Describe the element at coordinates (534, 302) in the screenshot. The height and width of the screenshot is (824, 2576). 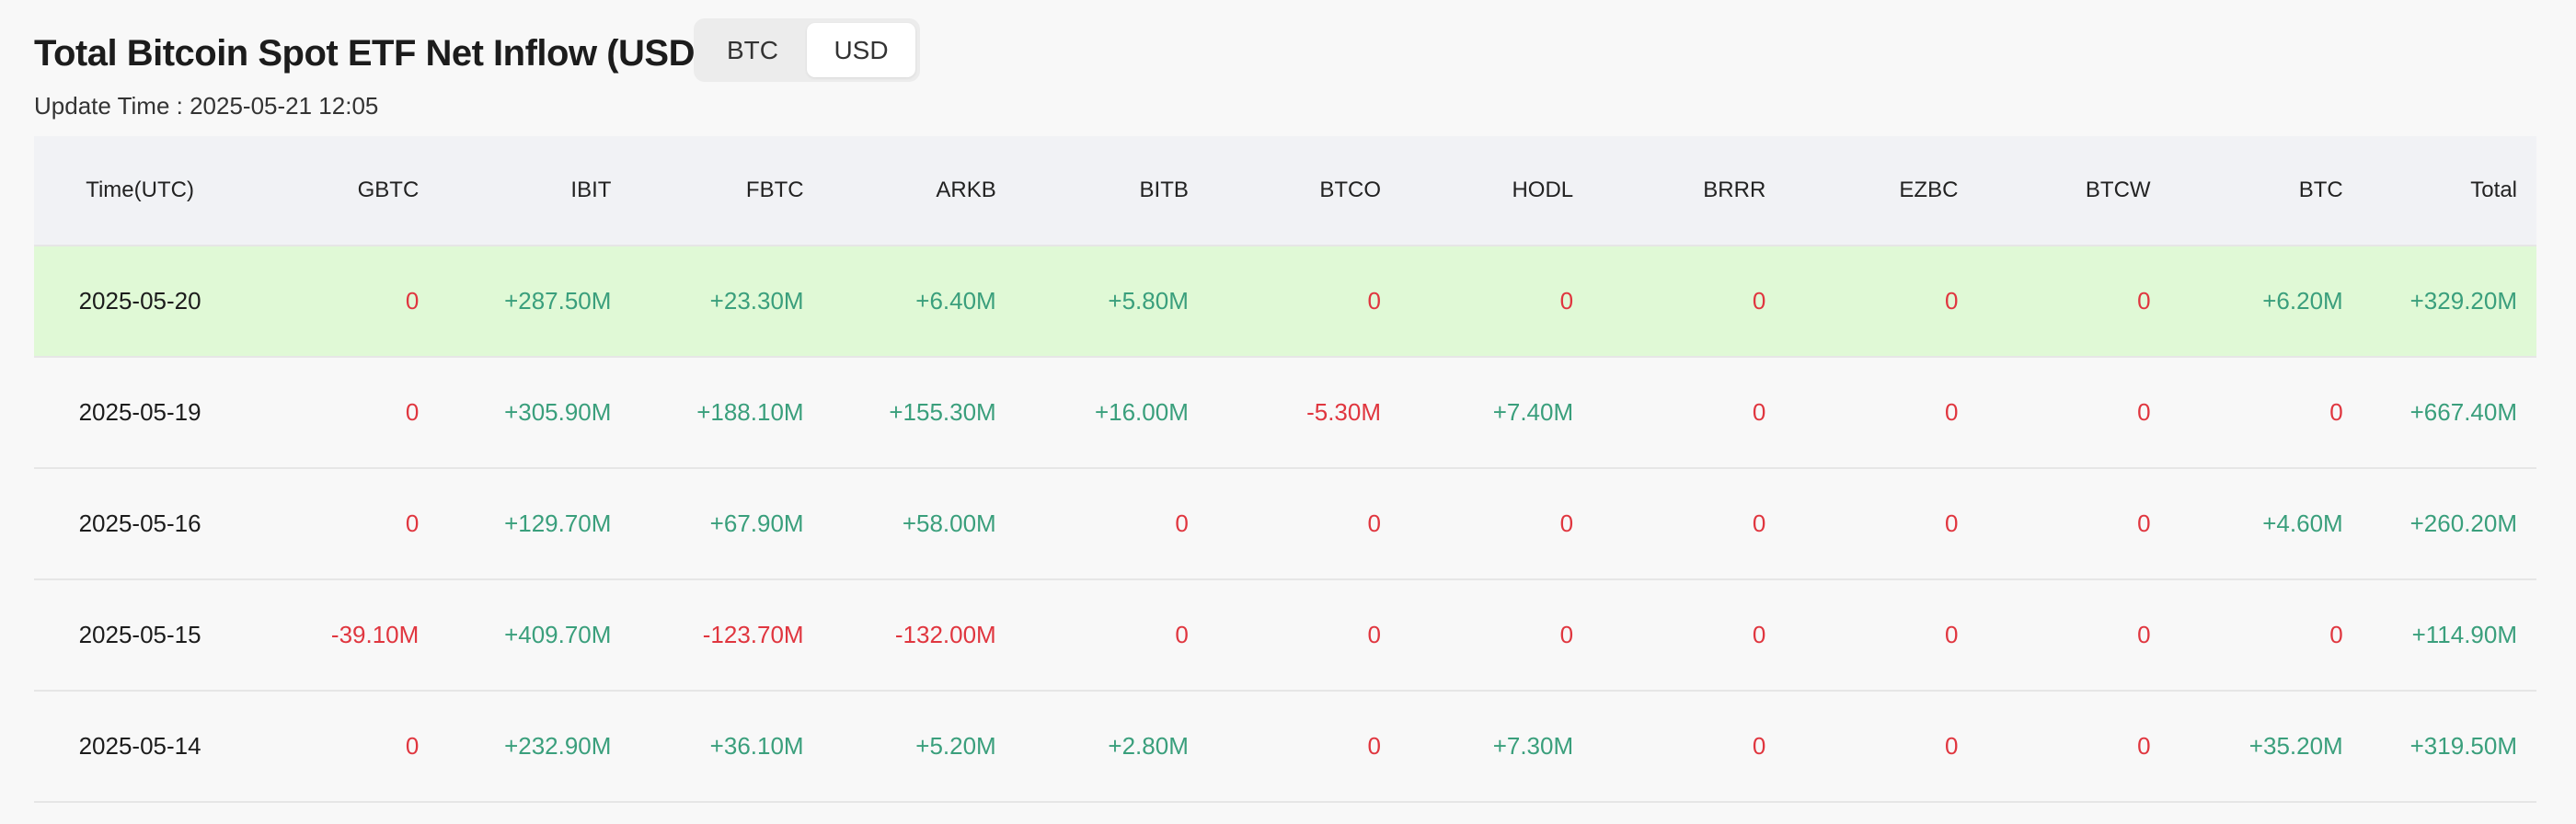
I see `flow-cell: +287.50M` at that location.